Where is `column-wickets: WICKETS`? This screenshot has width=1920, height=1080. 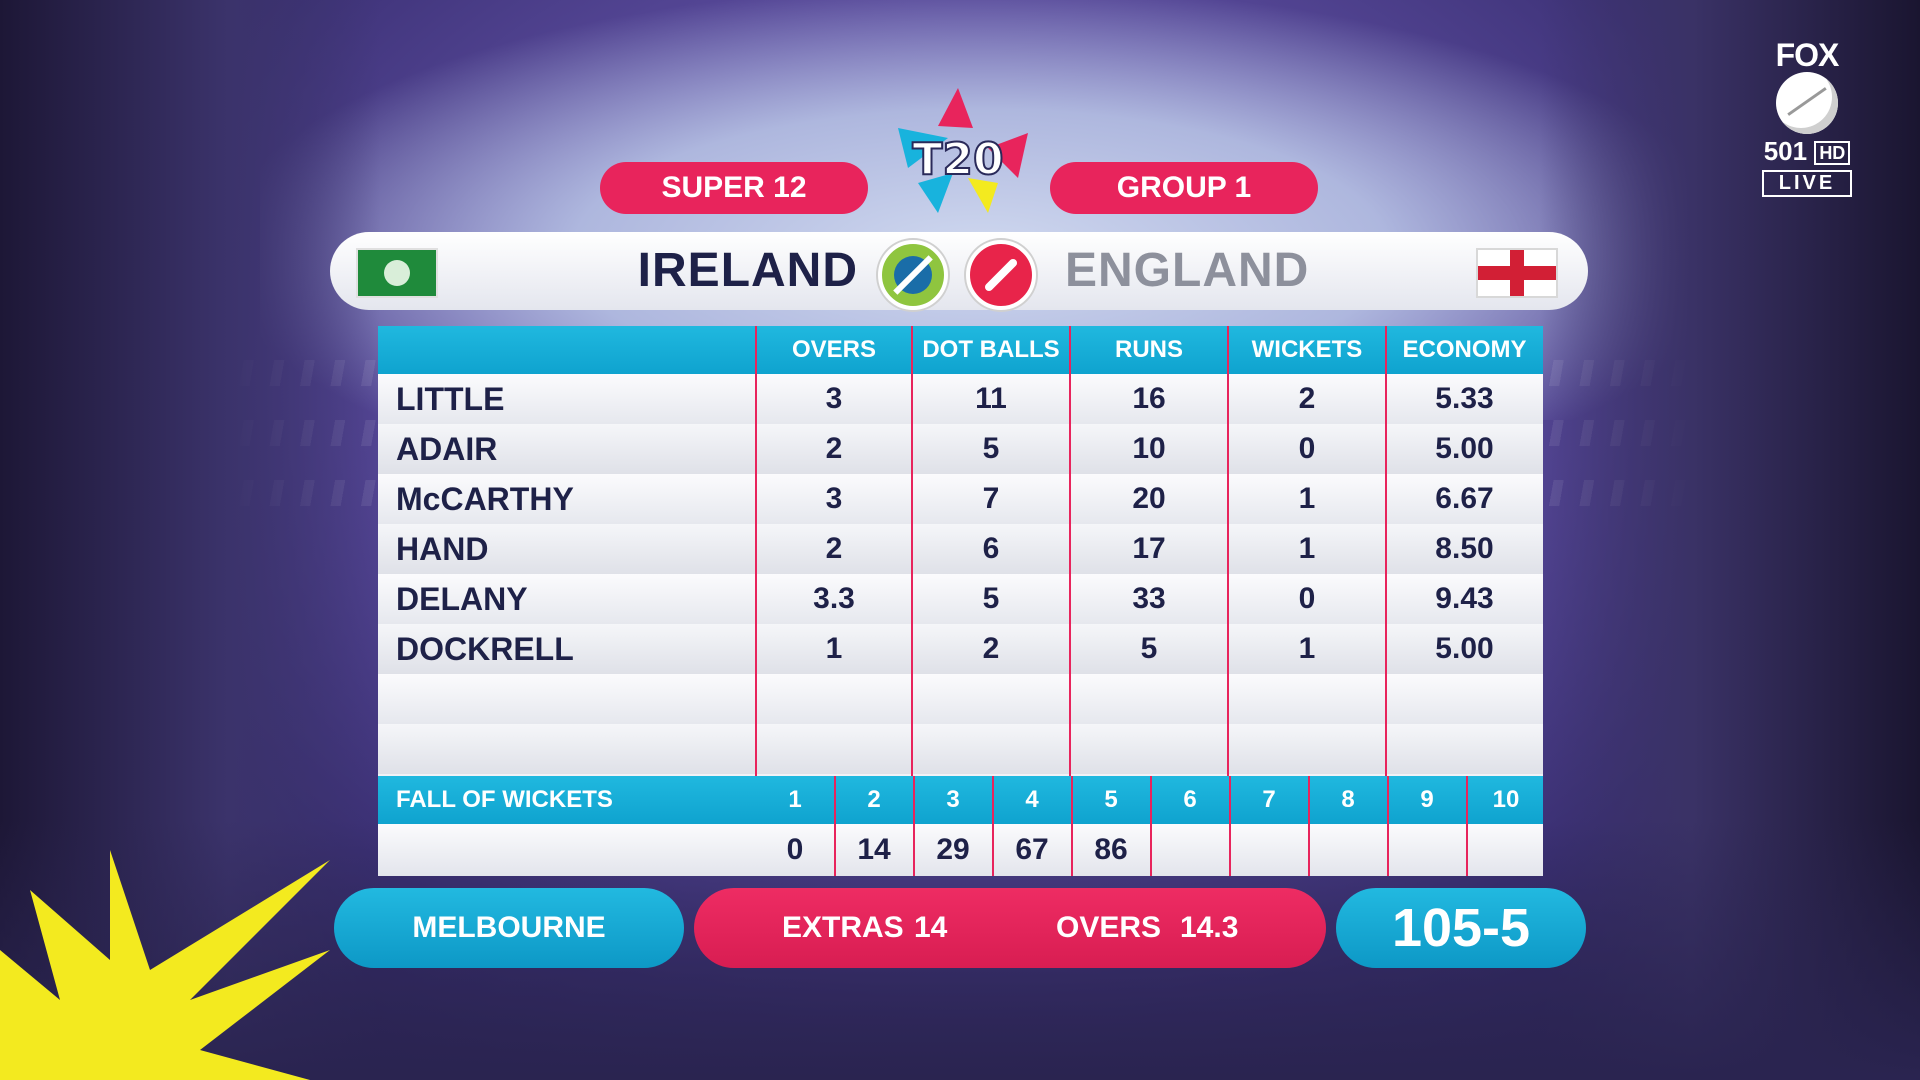 column-wickets: WICKETS is located at coordinates (1307, 349).